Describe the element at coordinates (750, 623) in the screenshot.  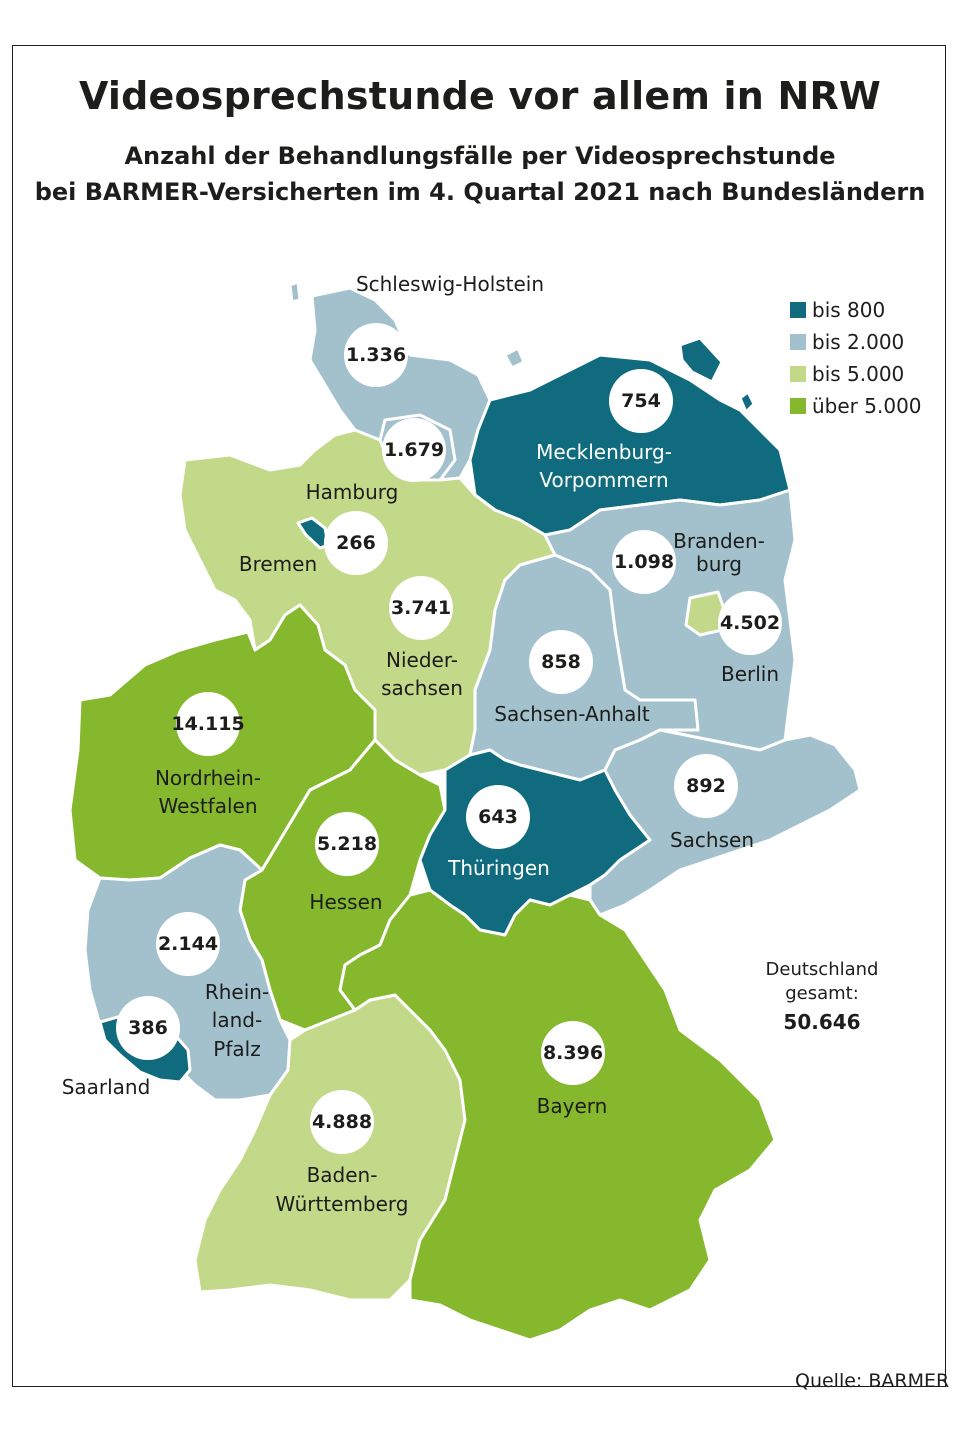
I see `value-berlin: 4.502` at that location.